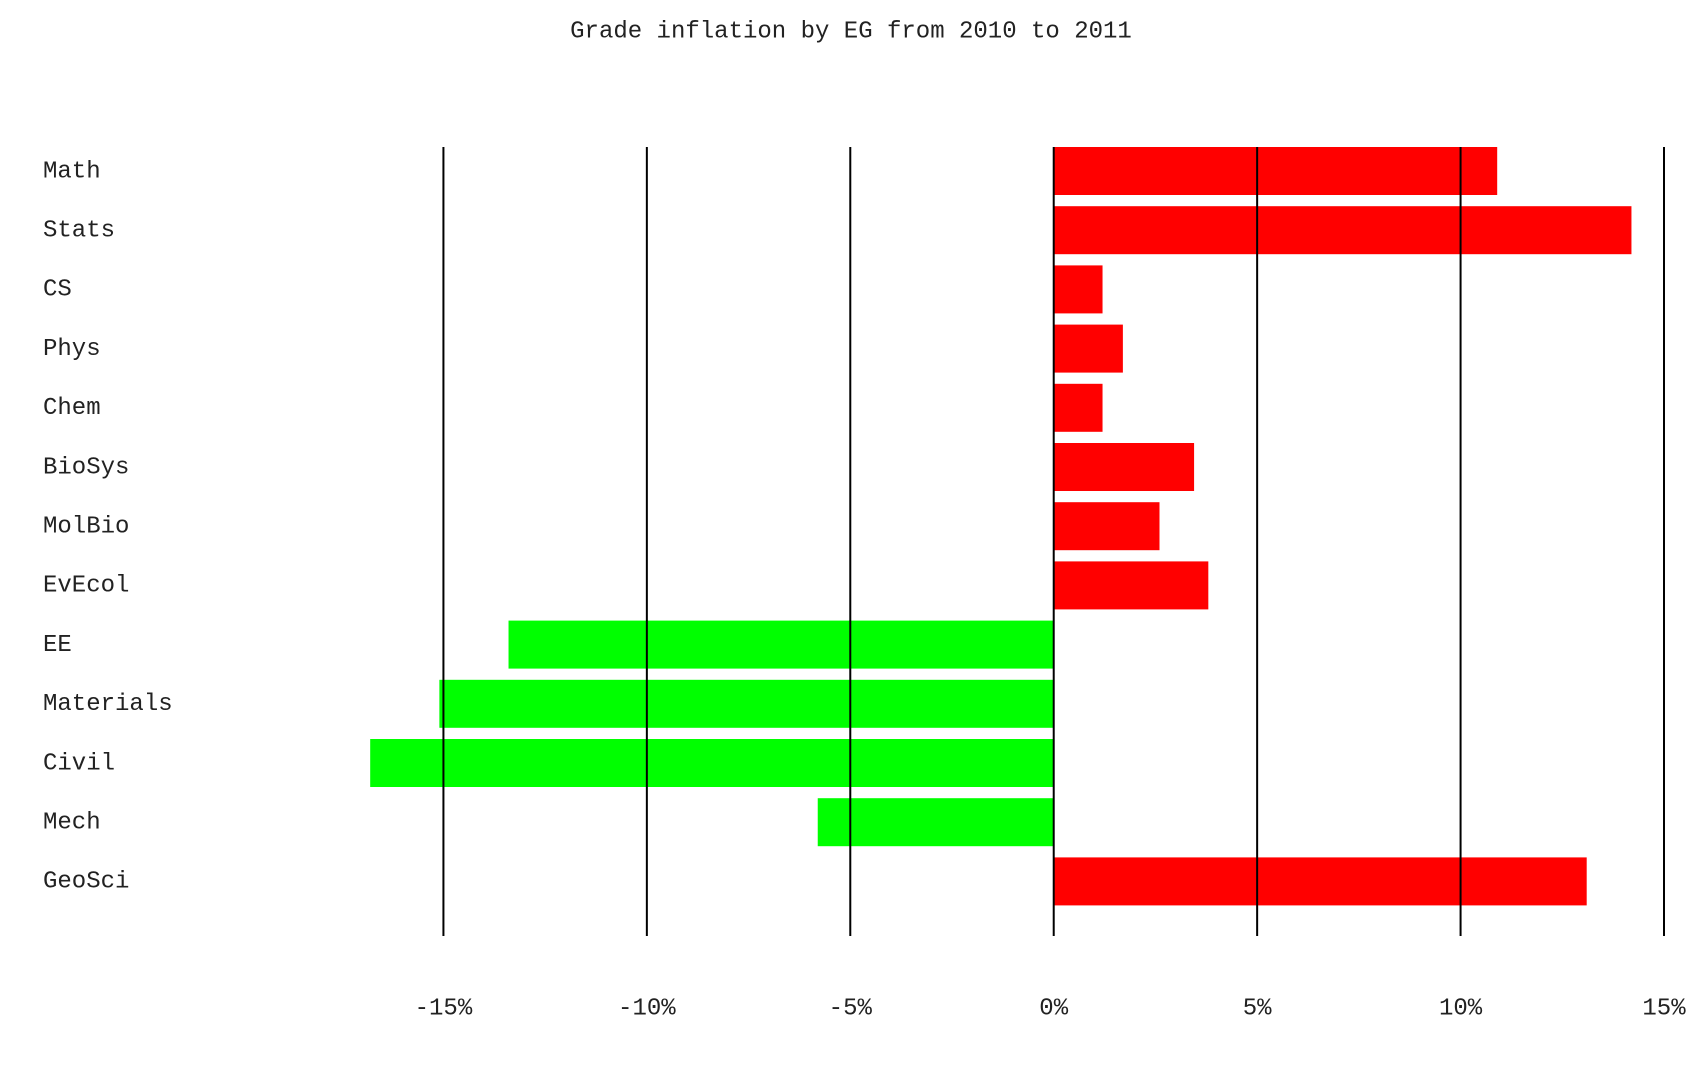 This screenshot has width=1697, height=1065. Describe the element at coordinates (1053, 1008) in the screenshot. I see `x-tick-label: 0%` at that location.